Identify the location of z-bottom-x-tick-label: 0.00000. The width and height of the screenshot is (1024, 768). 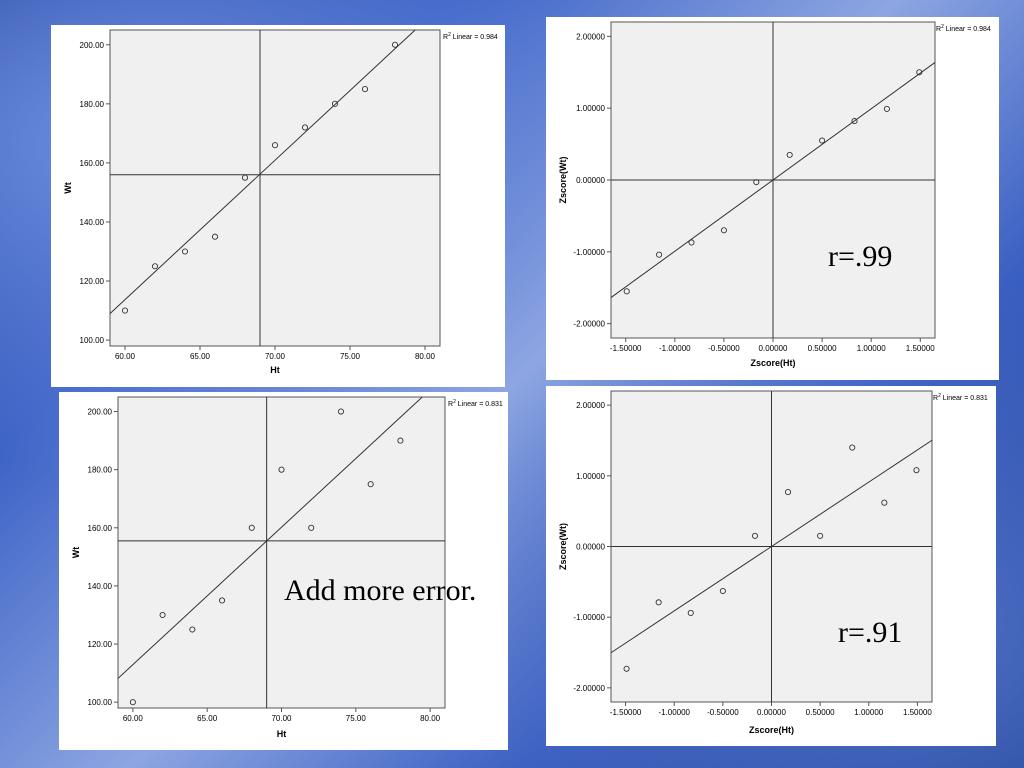
(771, 712).